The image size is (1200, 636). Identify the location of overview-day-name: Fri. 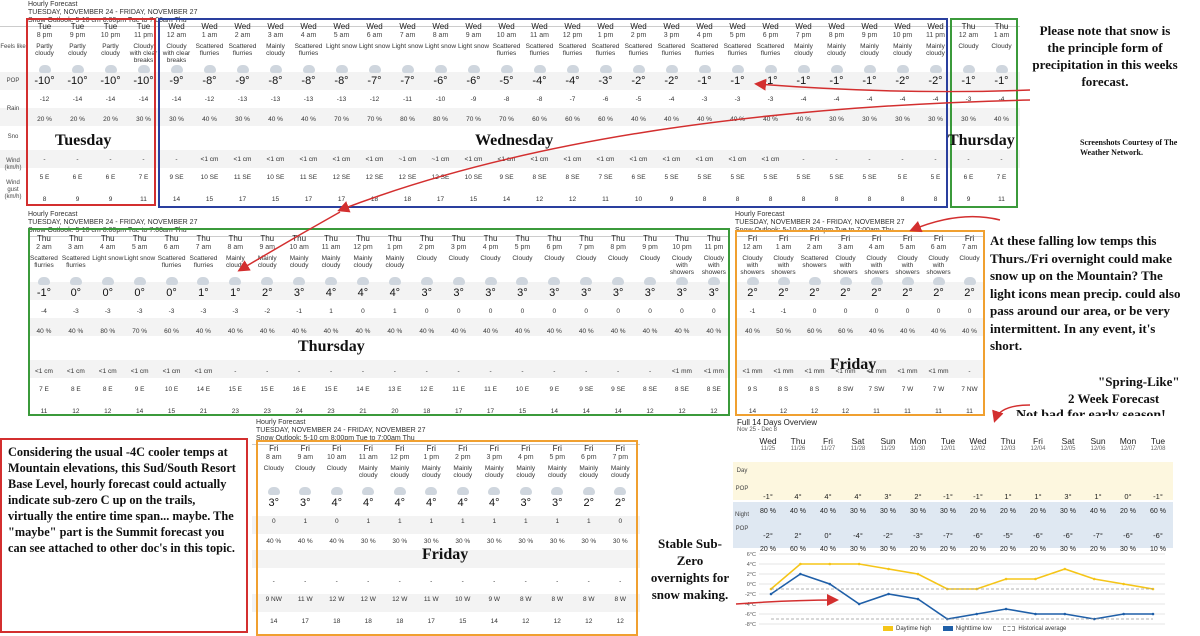
(828, 441).